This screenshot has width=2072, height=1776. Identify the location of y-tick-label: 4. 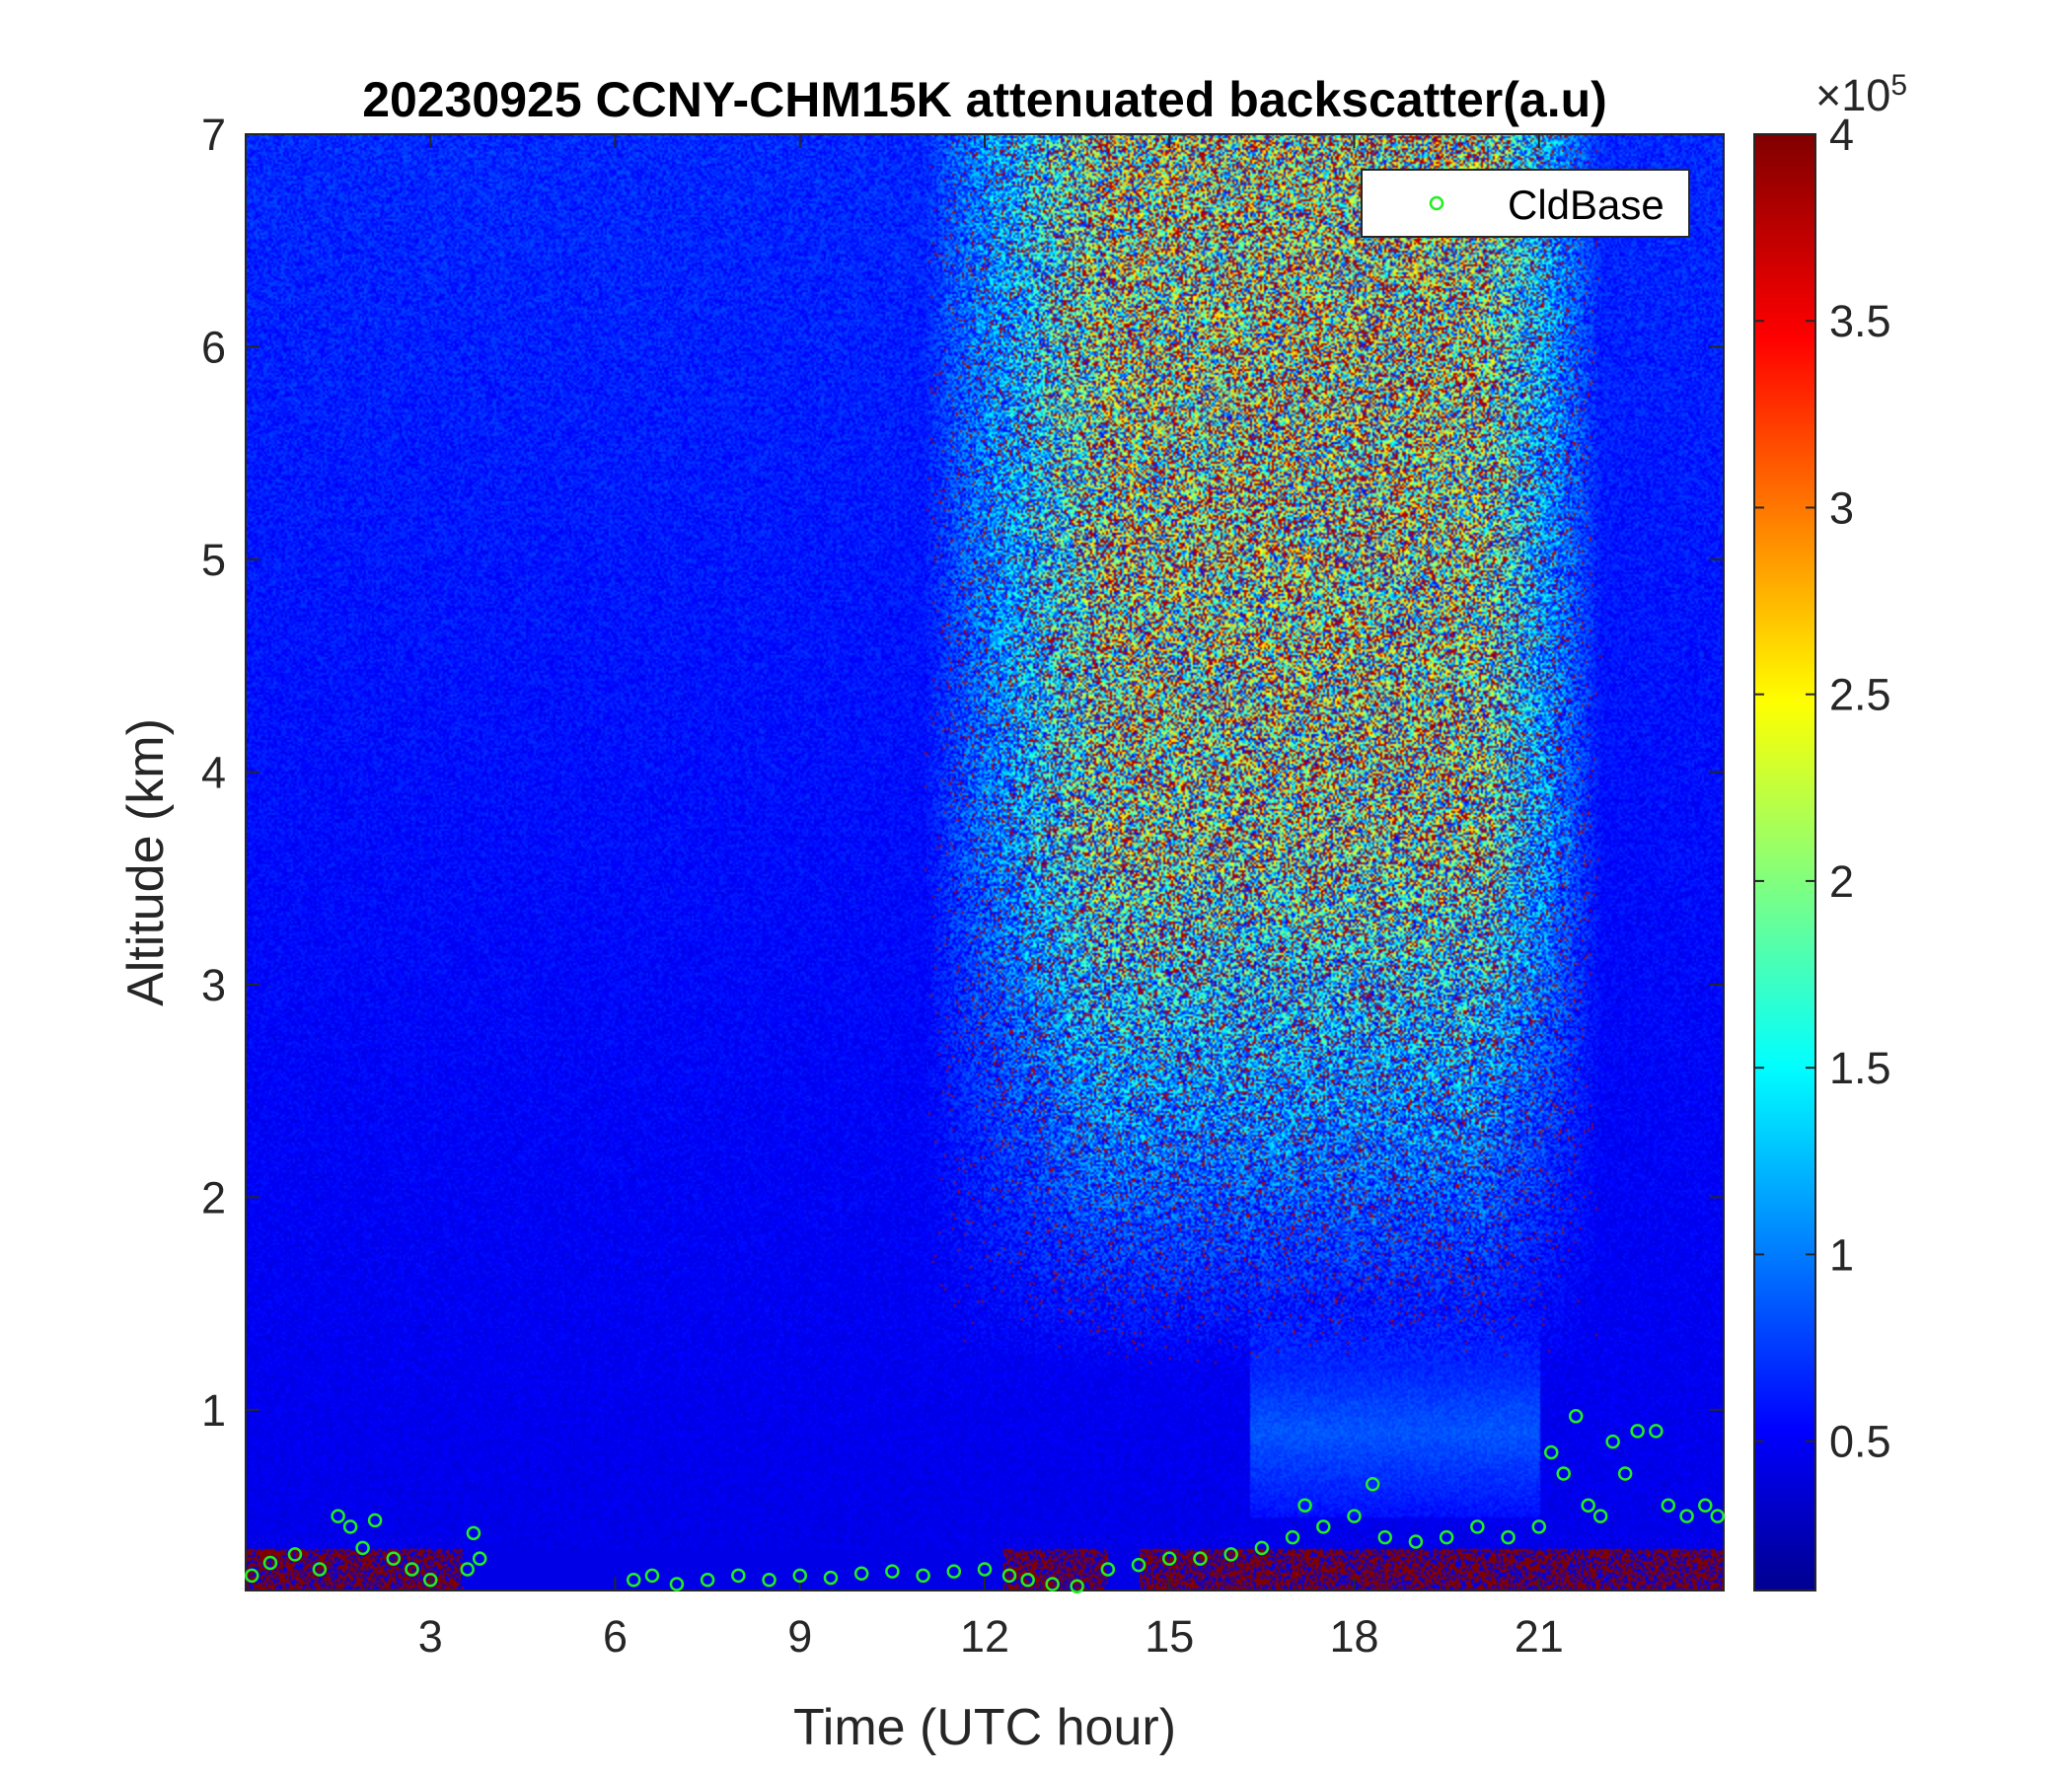
(214, 772).